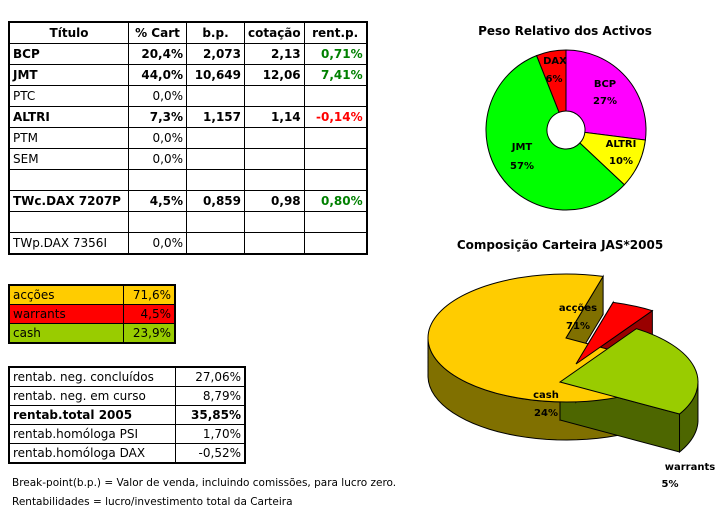  What do you see at coordinates (605, 84) in the screenshot?
I see `pie-label-bcp: BCP` at bounding box center [605, 84].